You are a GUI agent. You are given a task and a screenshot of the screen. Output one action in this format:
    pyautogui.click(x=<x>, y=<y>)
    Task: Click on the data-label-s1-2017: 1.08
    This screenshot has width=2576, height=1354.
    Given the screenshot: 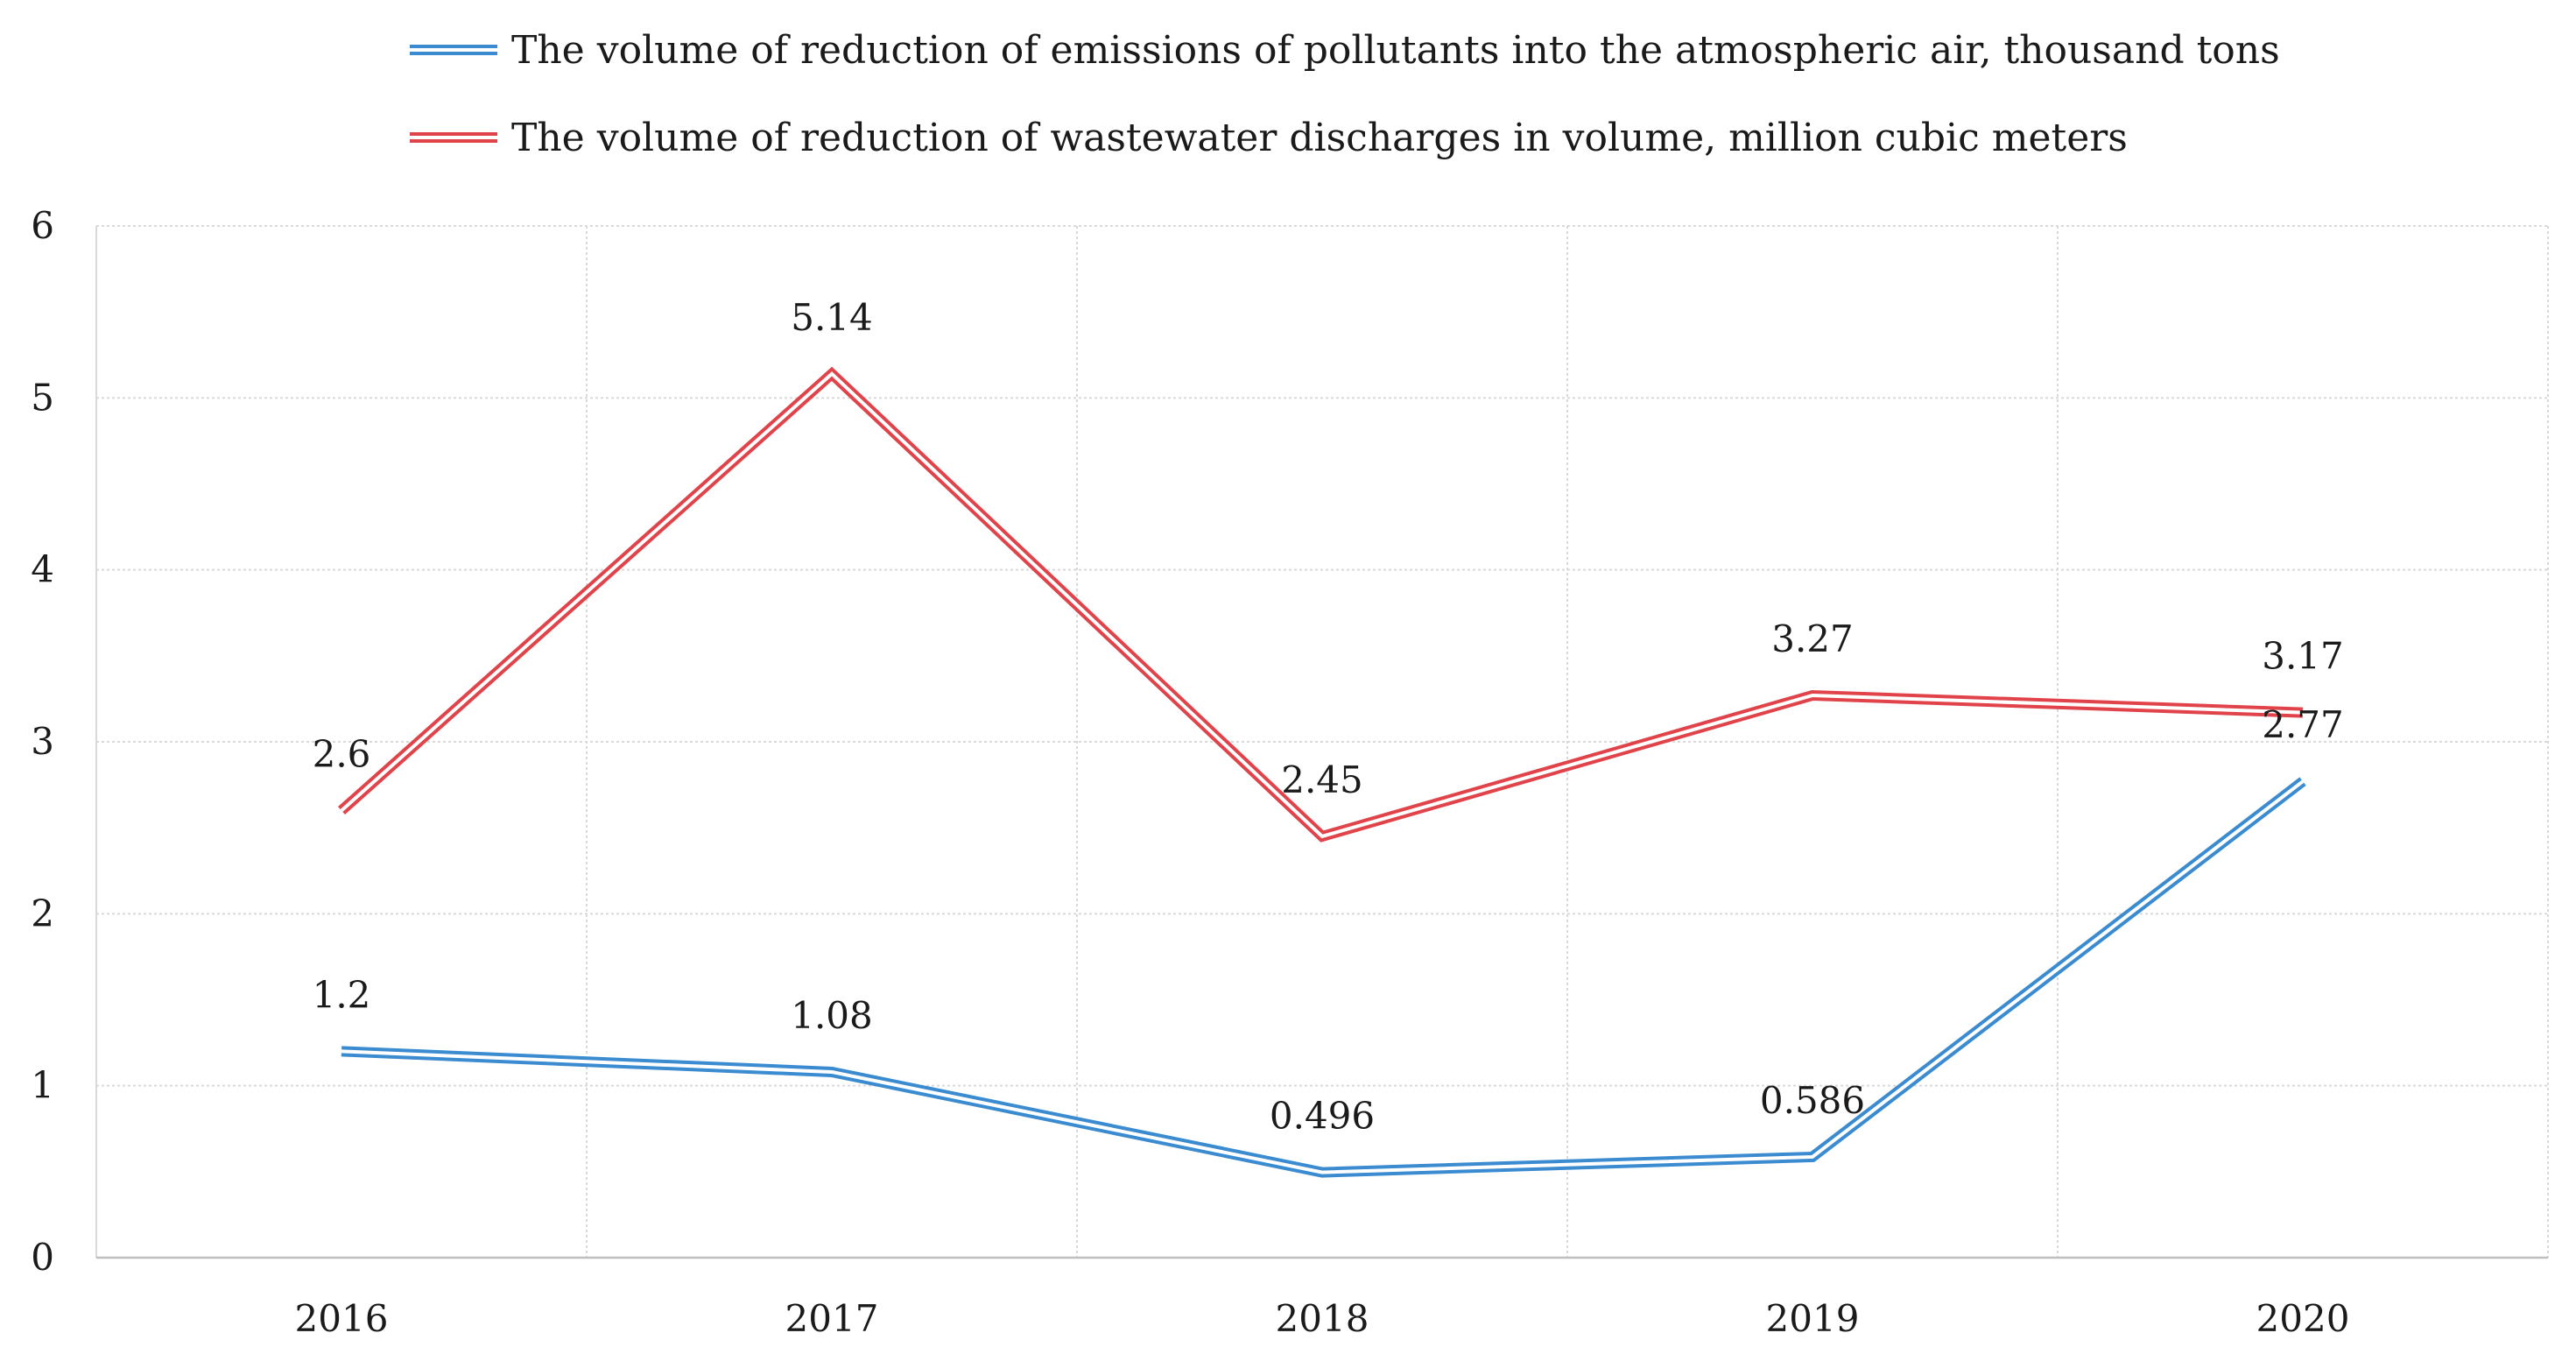 What is the action you would take?
    pyautogui.click(x=832, y=1015)
    